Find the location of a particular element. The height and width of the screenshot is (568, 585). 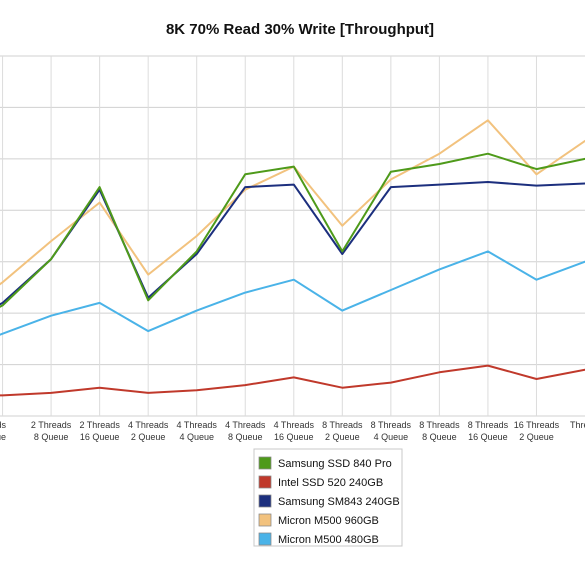

chart-title: 8K 70% Read 30% Write [Throughput] is located at coordinates (300, 29).